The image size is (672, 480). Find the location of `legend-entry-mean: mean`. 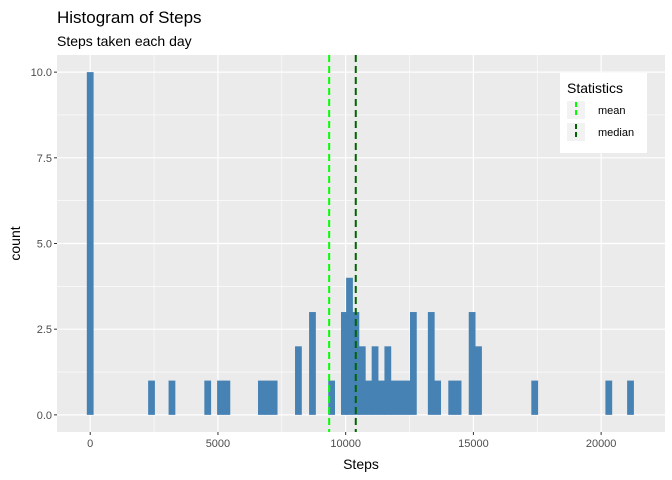

legend-entry-mean: mean is located at coordinates (596, 110).